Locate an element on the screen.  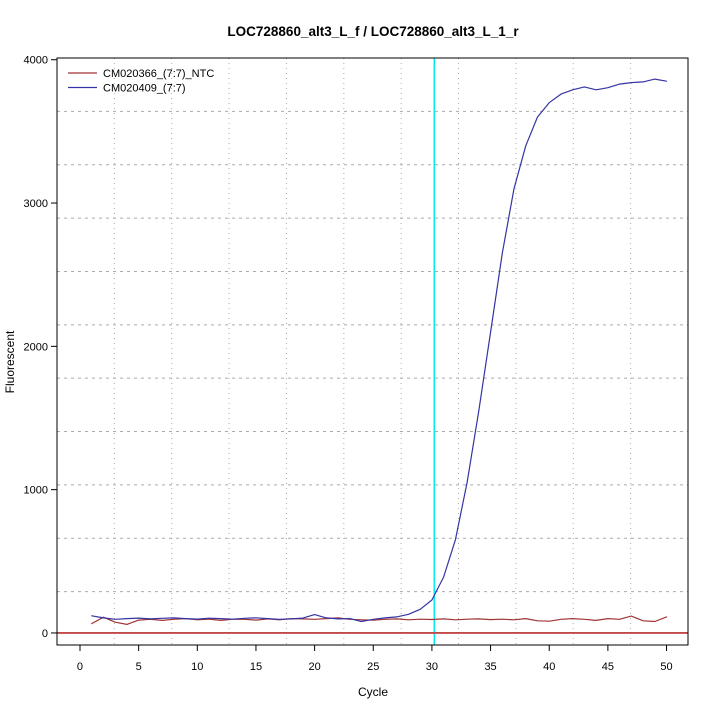
y-tick-label: 0 is located at coordinates (45, 634).